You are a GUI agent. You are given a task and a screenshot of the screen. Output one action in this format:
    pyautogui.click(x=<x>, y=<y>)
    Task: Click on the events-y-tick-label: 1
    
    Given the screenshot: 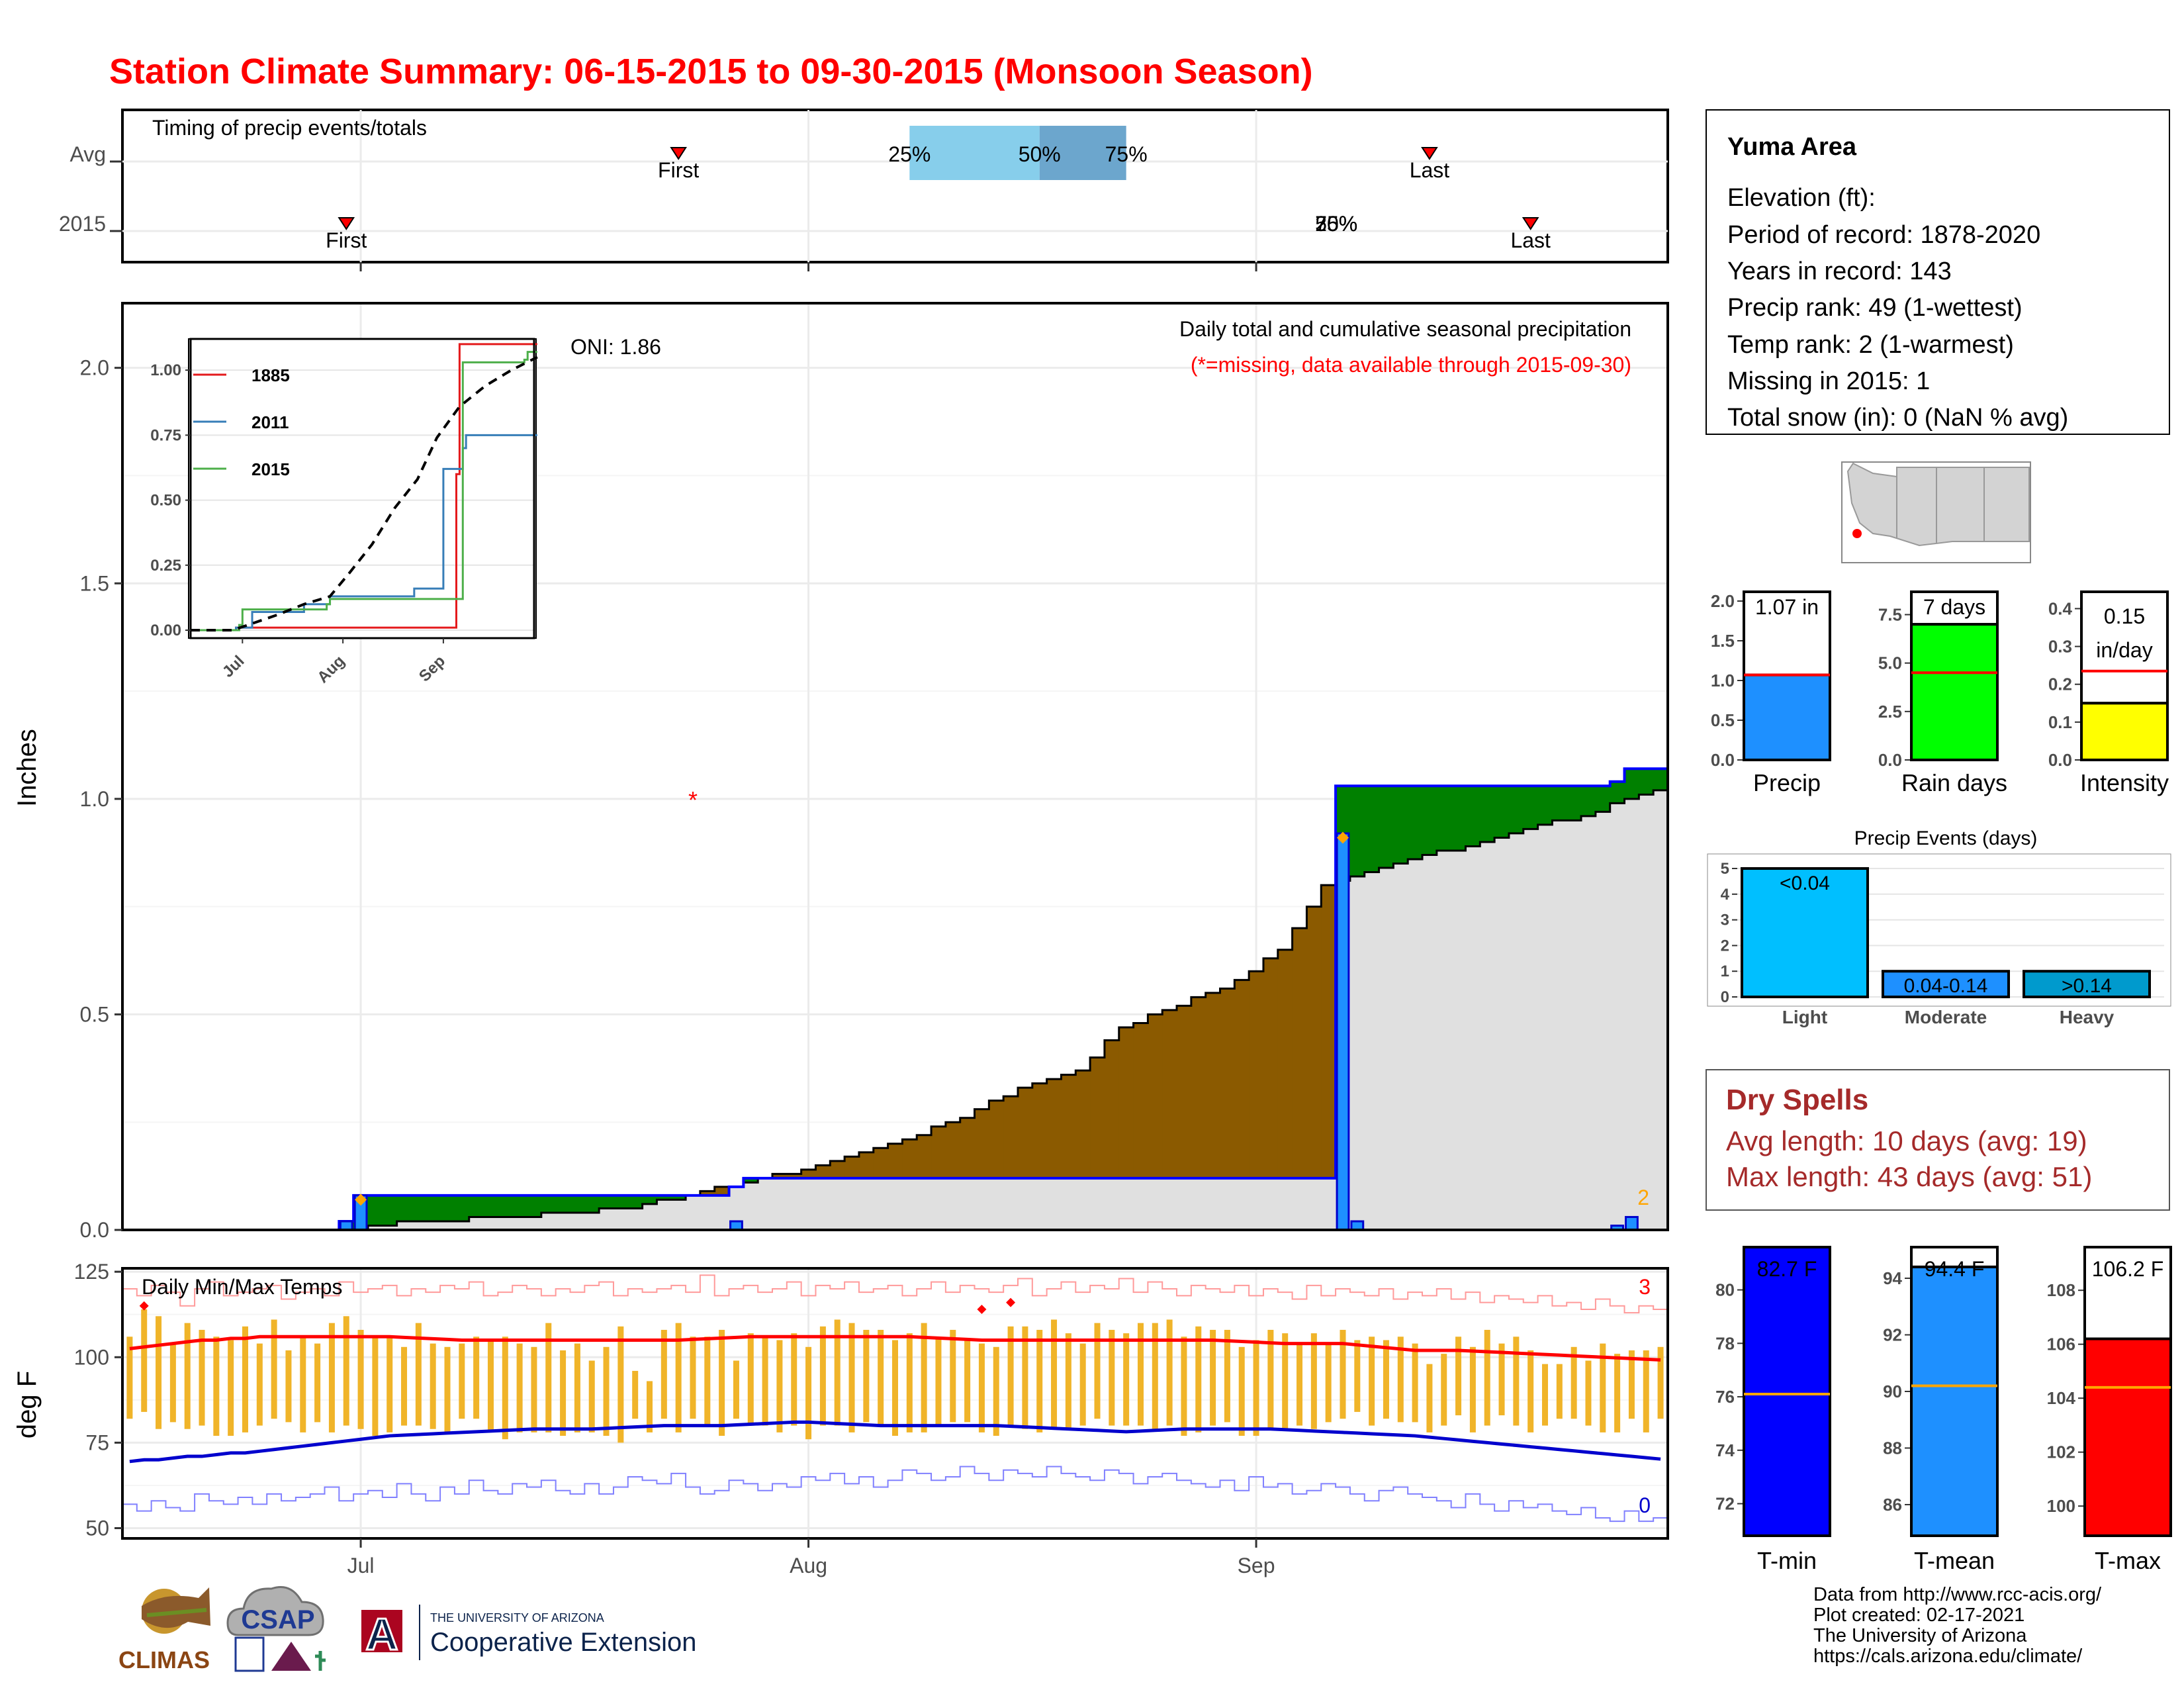 What is the action you would take?
    pyautogui.click(x=1725, y=971)
    